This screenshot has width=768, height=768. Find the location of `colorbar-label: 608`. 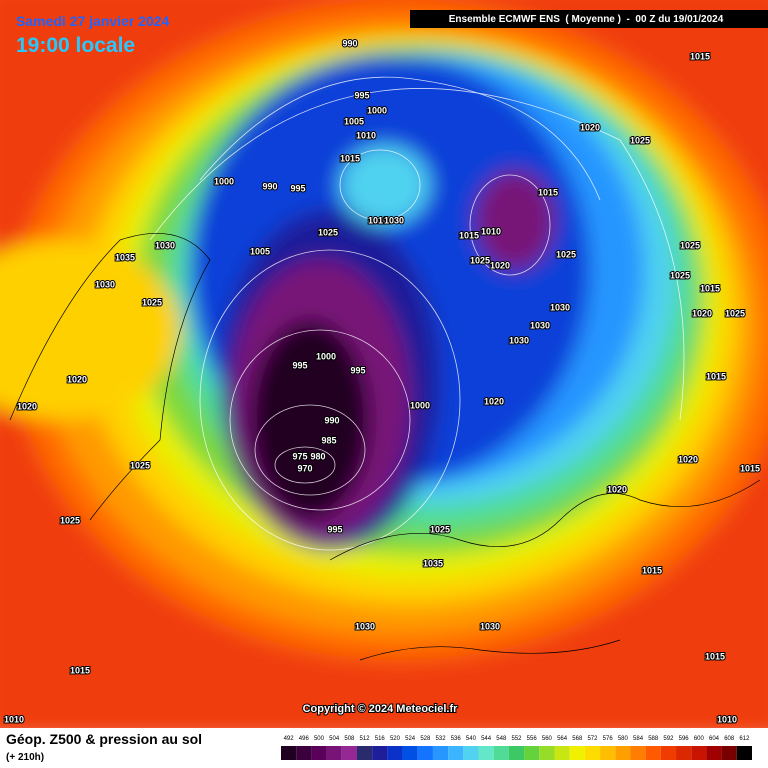

colorbar-label: 608 is located at coordinates (729, 739).